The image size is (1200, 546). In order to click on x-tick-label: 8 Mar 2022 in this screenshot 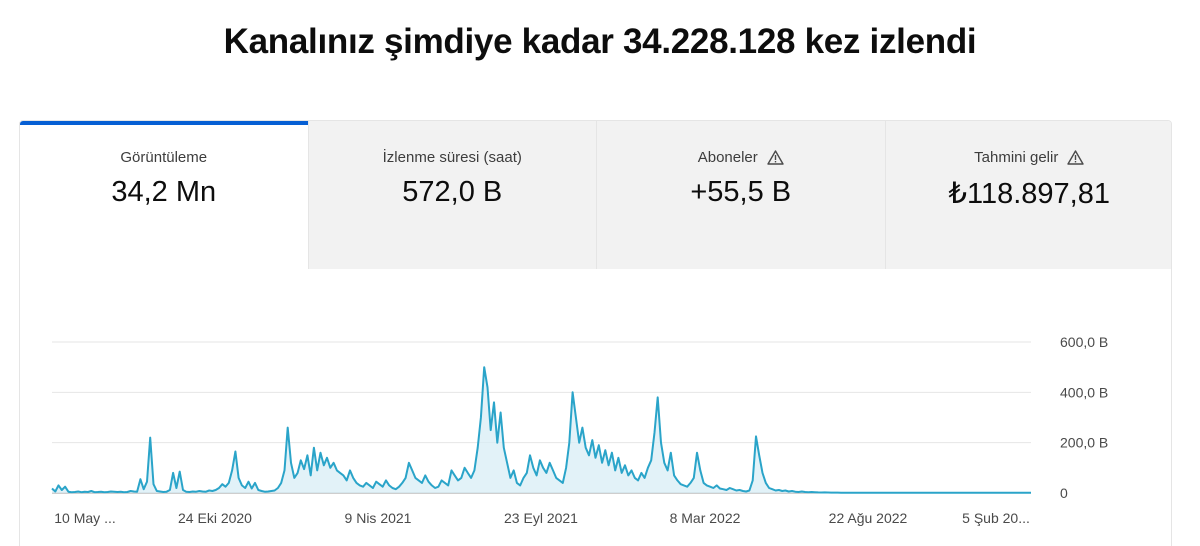, I will do `click(705, 518)`.